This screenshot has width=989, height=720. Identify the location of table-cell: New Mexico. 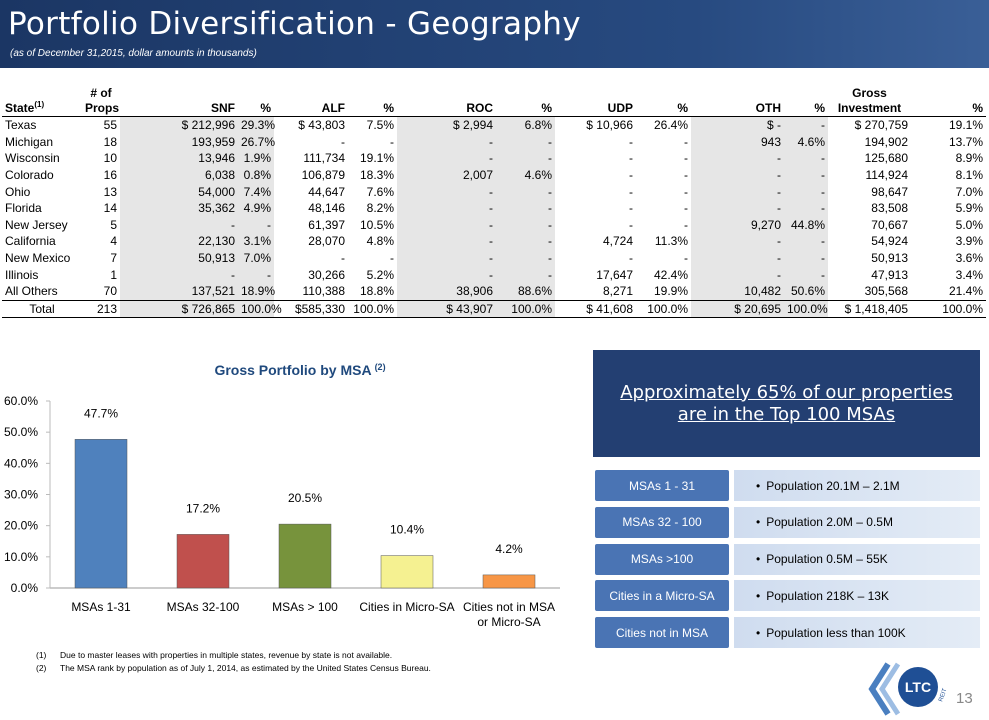
(38, 258).